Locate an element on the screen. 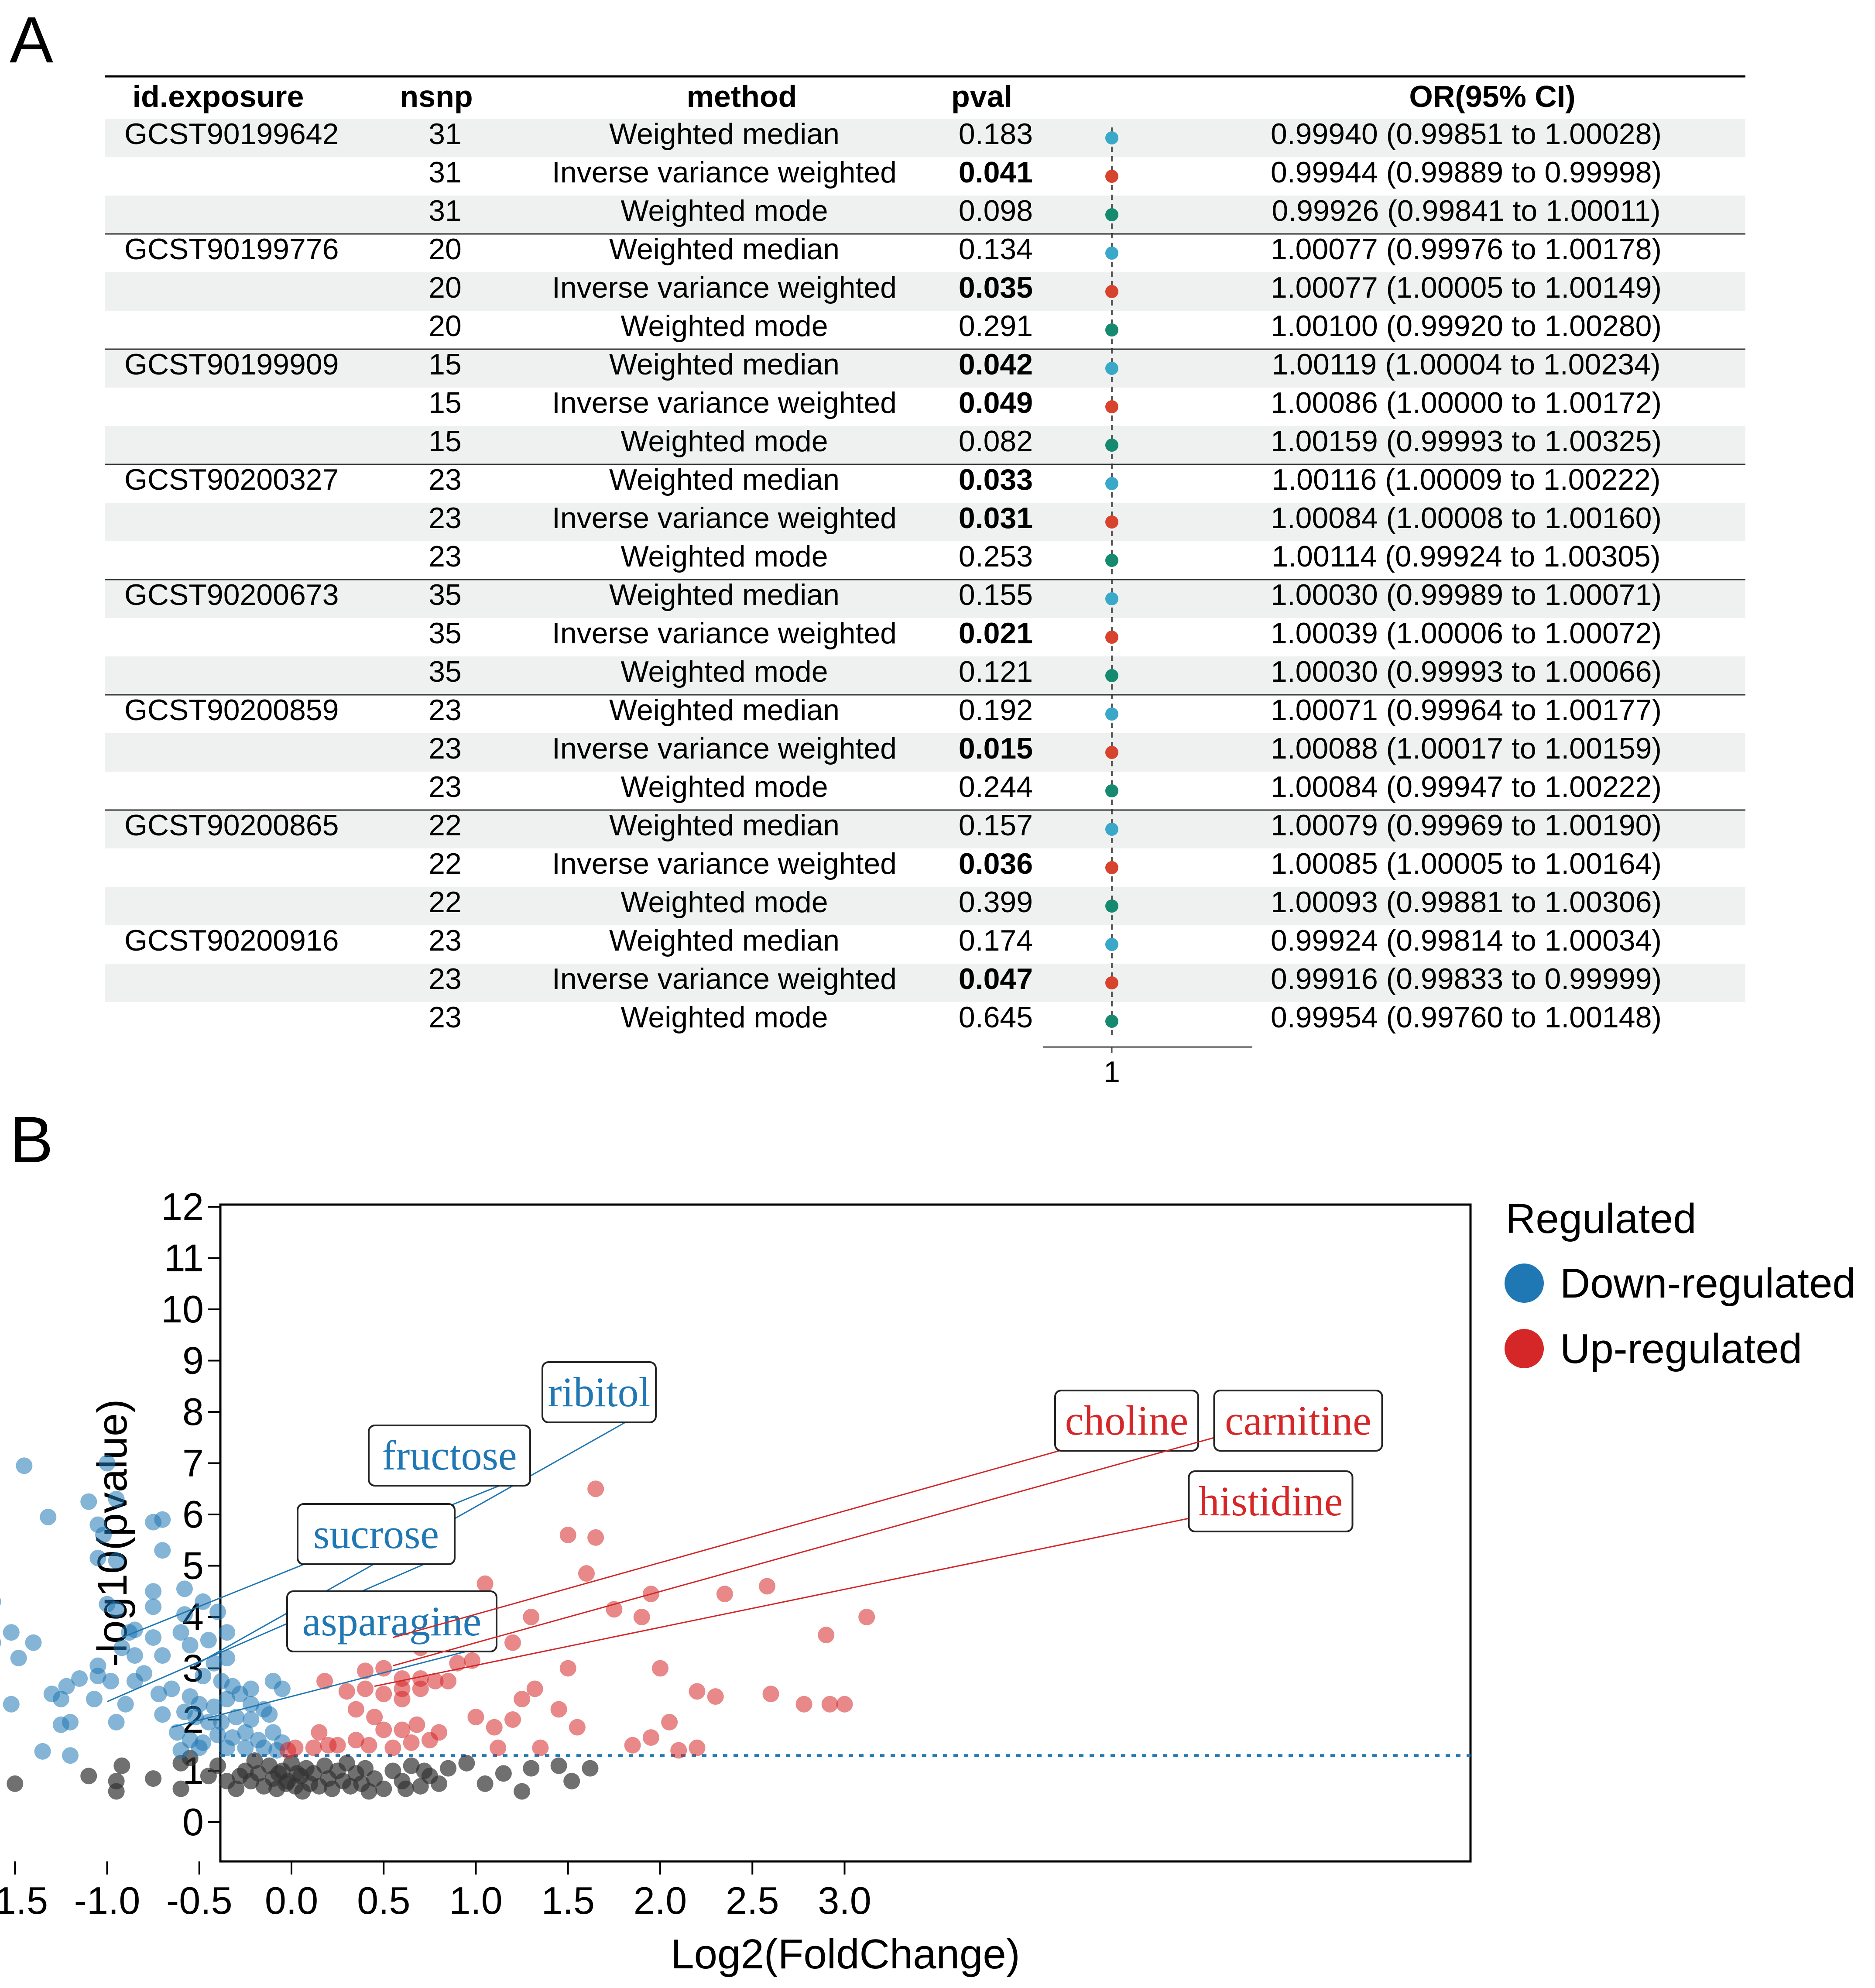 The image size is (1875, 1988). cell-pval: 0.041 is located at coordinates (996, 173).